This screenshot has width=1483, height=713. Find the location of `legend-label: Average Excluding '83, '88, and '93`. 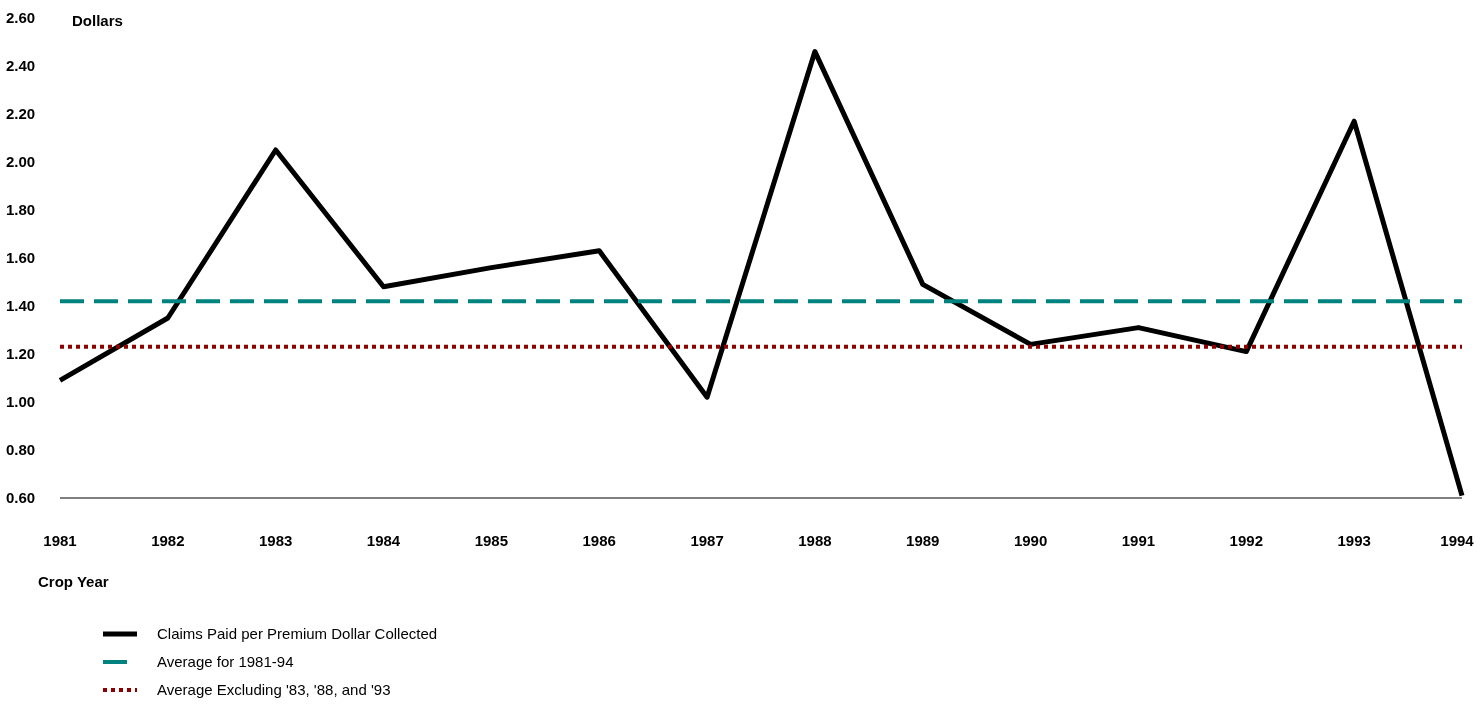

legend-label: Average Excluding '83, '88, and '93 is located at coordinates (274, 690).